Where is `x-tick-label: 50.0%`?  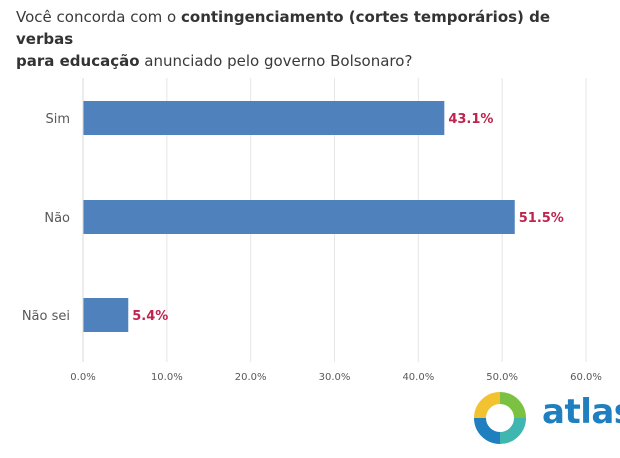 x-tick-label: 50.0% is located at coordinates (502, 377).